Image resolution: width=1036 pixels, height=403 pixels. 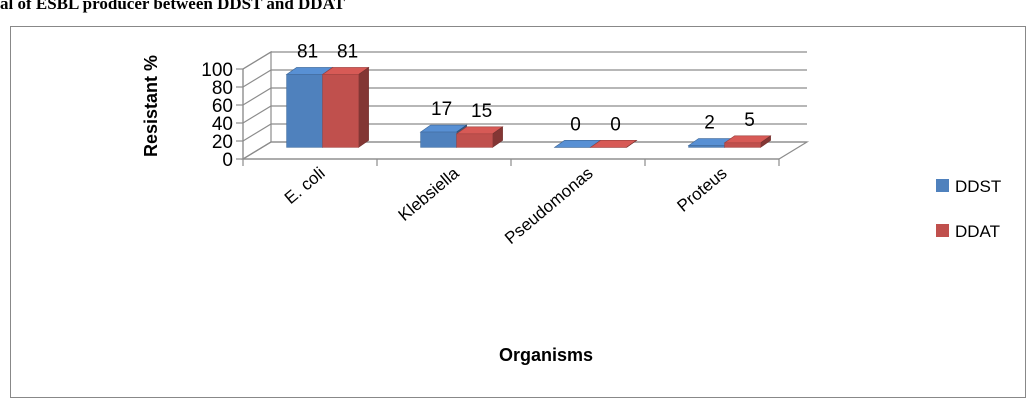 I want to click on x-tick-label: Klebsiella, so click(x=429, y=194).